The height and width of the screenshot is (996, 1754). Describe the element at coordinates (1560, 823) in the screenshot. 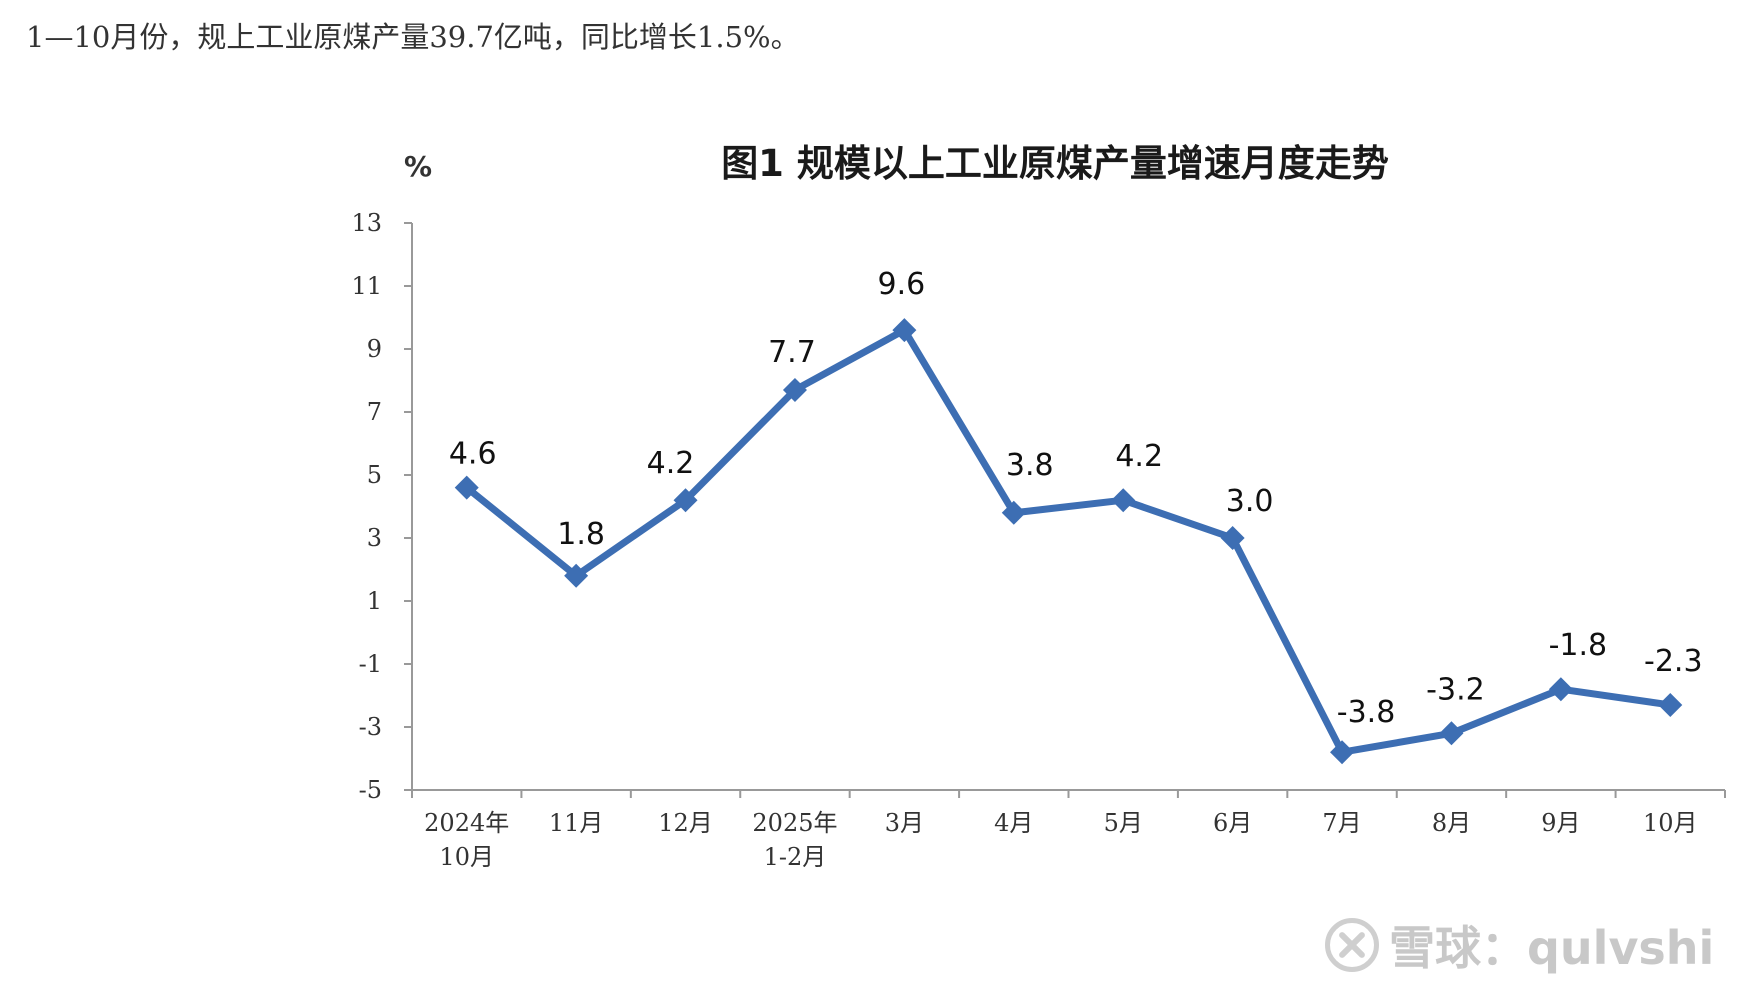

I see `x-tick-label: 9月` at that location.